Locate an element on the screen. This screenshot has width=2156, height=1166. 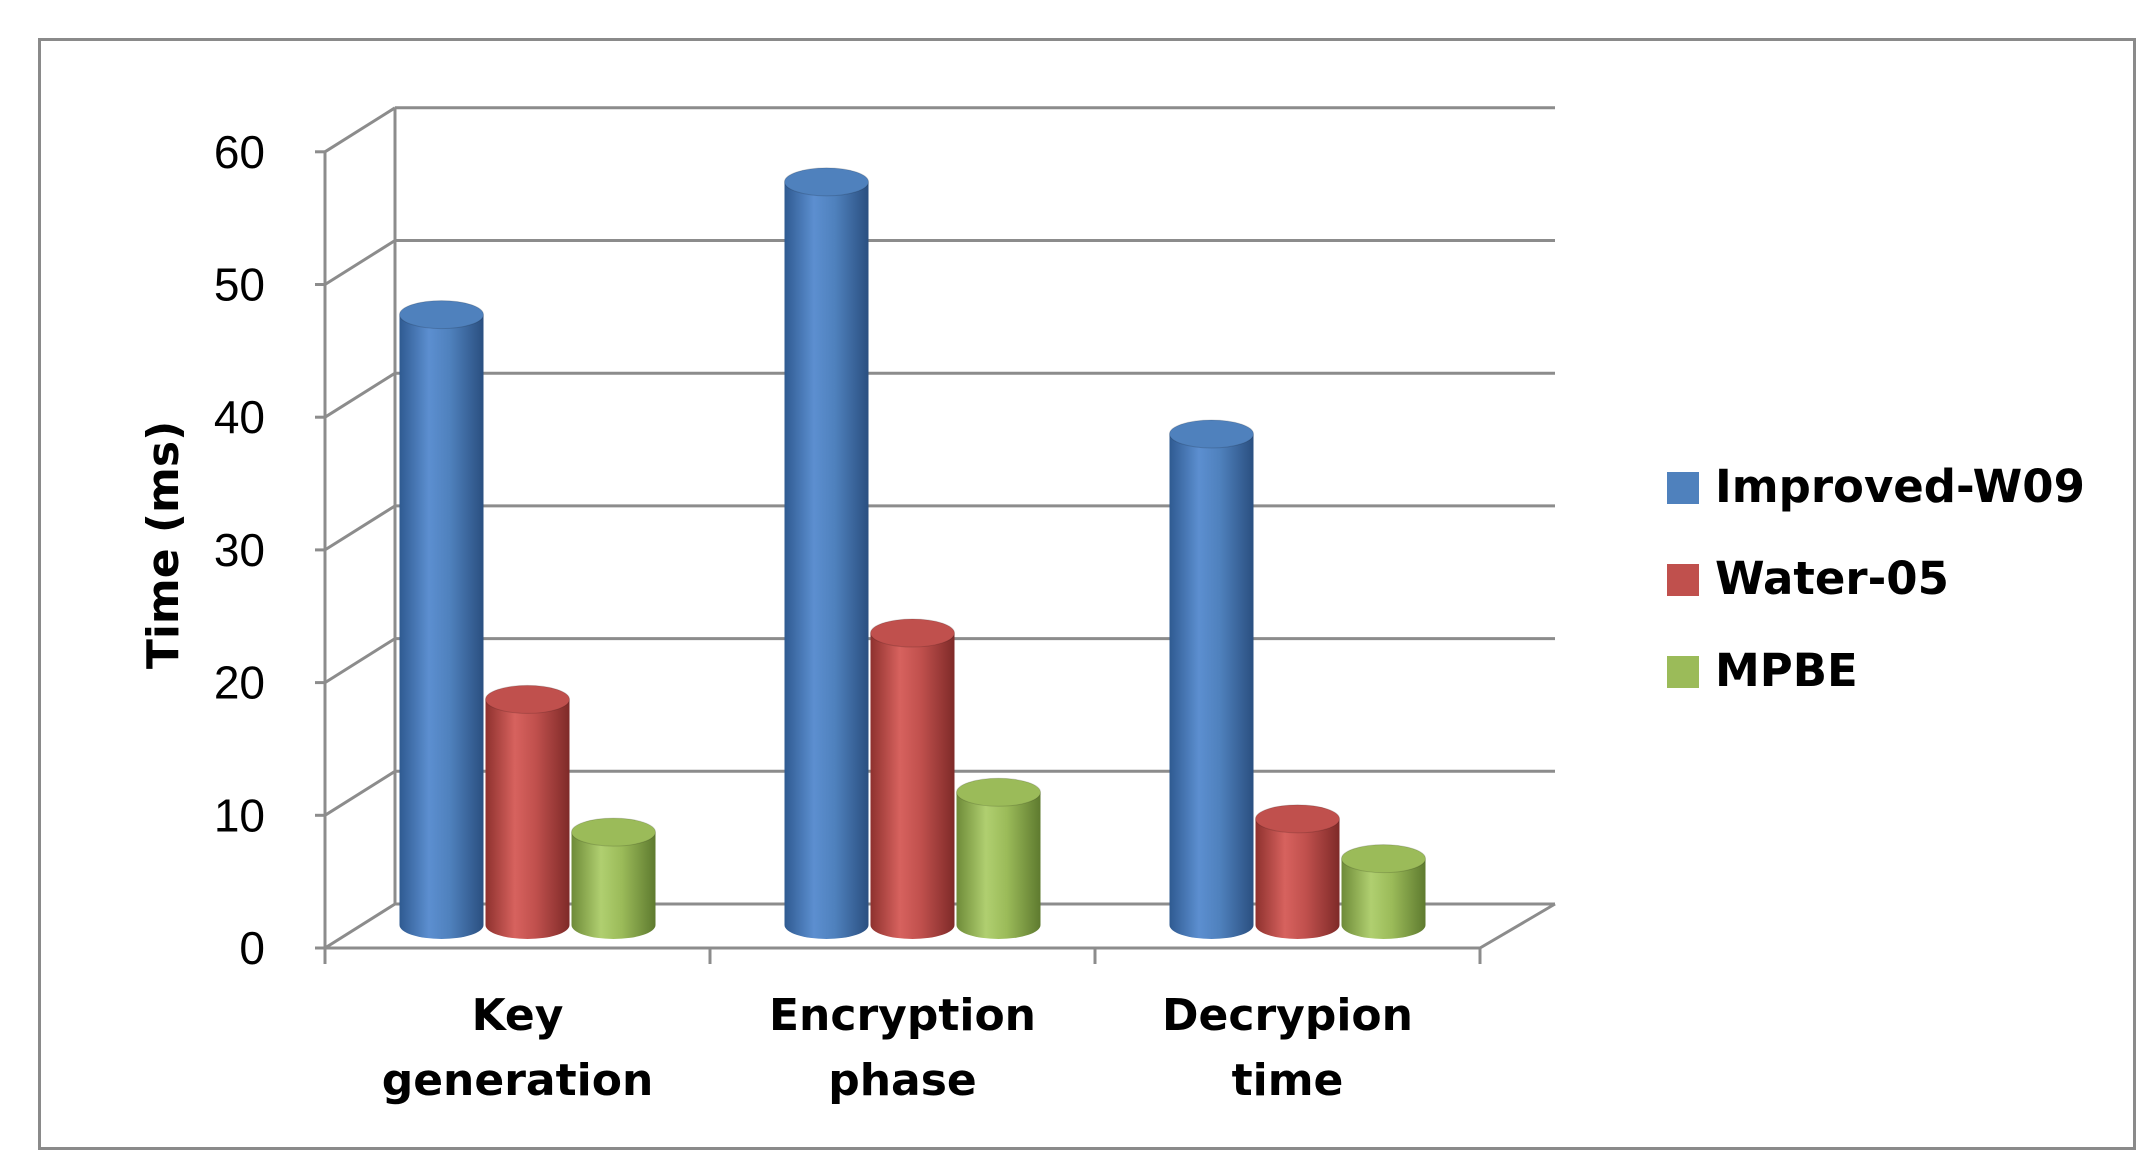
y-tick-label: 30 is located at coordinates (239, 550).